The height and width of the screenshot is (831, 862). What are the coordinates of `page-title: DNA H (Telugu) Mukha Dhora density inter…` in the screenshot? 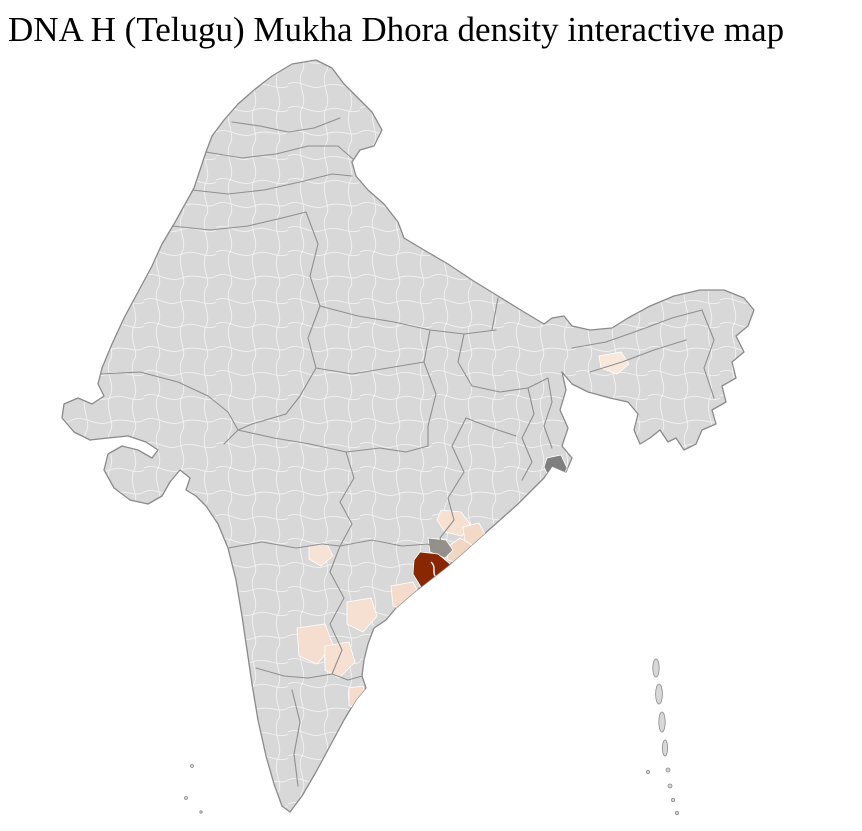 It's located at (396, 29).